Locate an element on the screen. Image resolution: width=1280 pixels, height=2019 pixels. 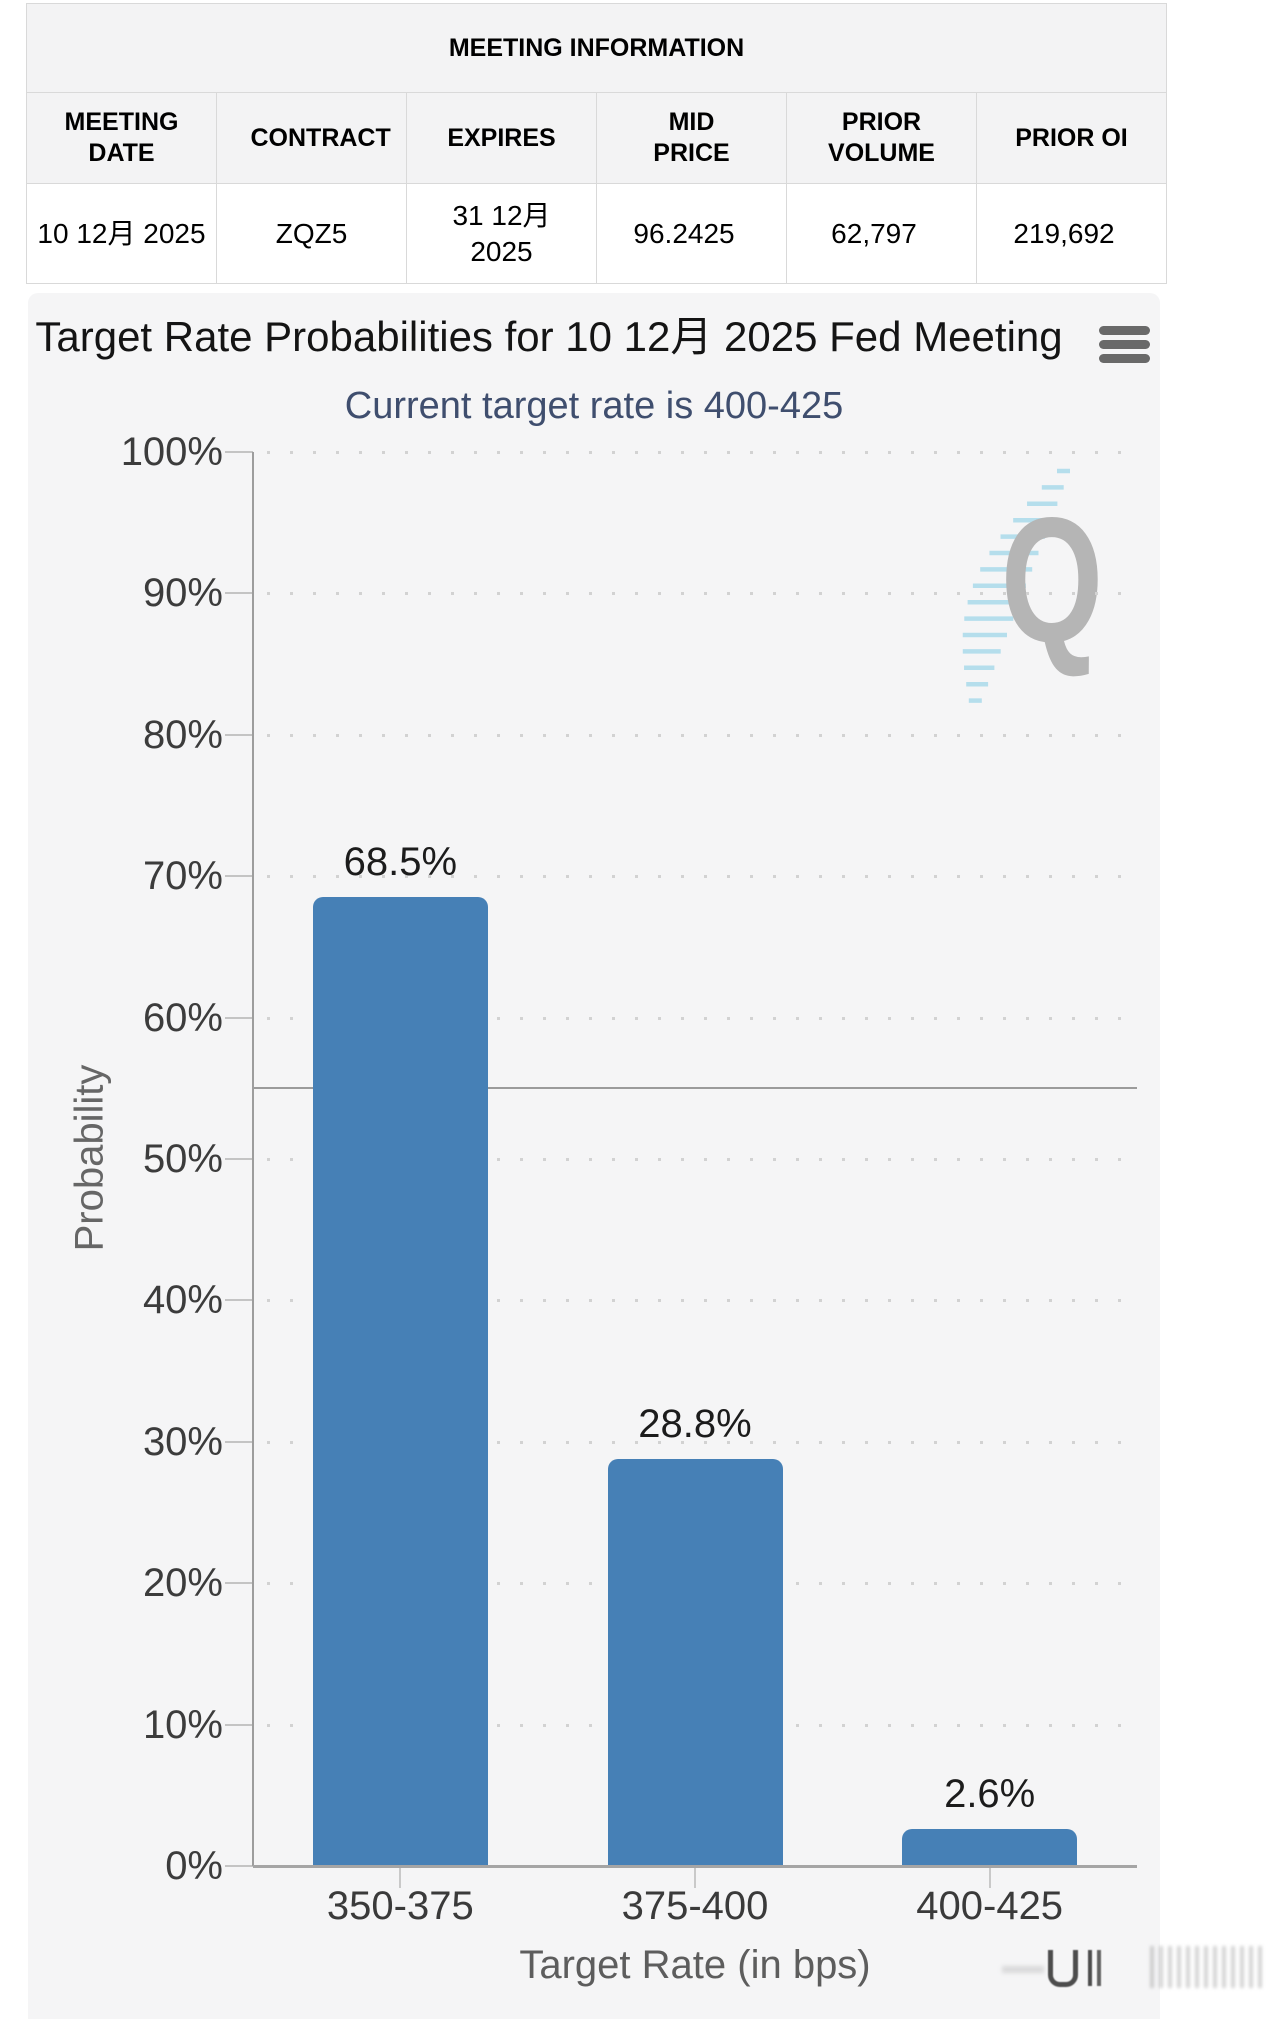
gridline-30% is located at coordinates (702, 1442).